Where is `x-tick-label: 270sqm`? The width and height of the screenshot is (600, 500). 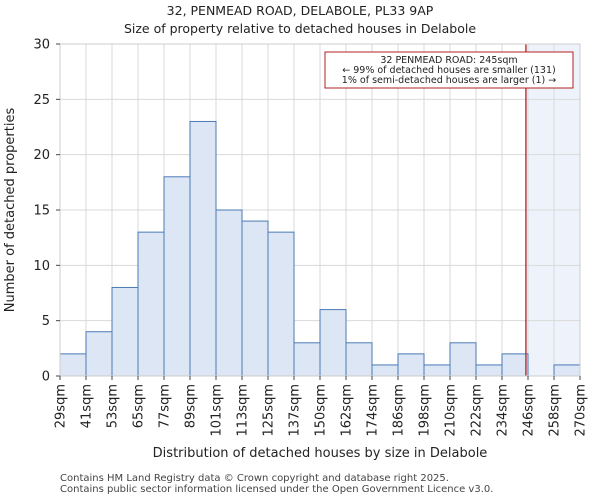 x-tick-label: 270sqm is located at coordinates (581, 410).